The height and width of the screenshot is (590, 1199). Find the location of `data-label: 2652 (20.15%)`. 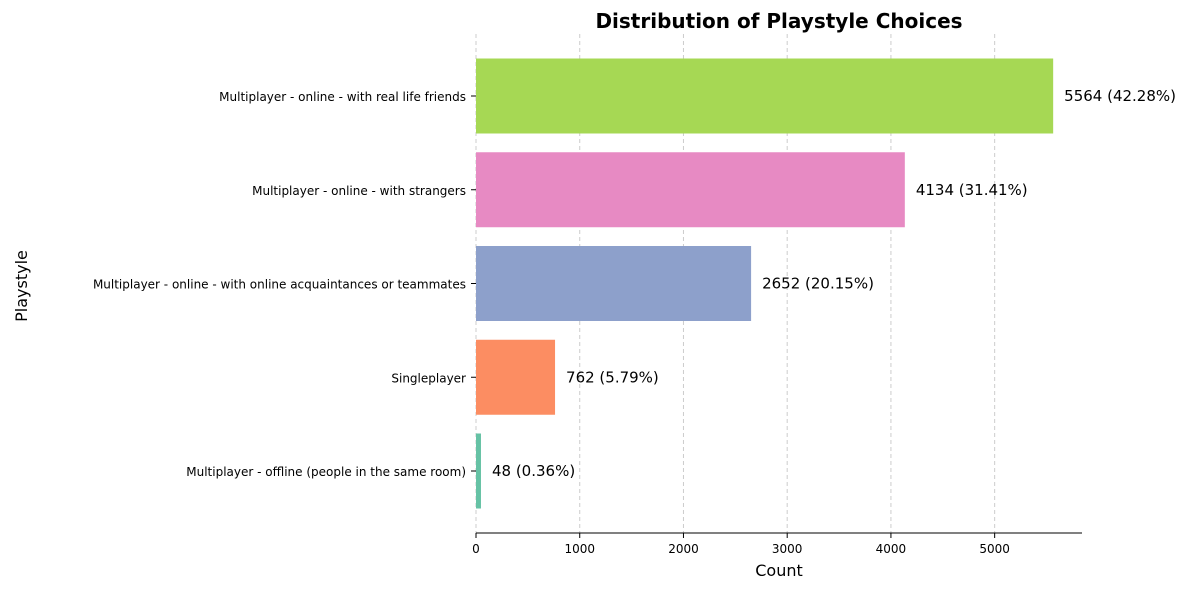

data-label: 2652 (20.15%) is located at coordinates (818, 284).